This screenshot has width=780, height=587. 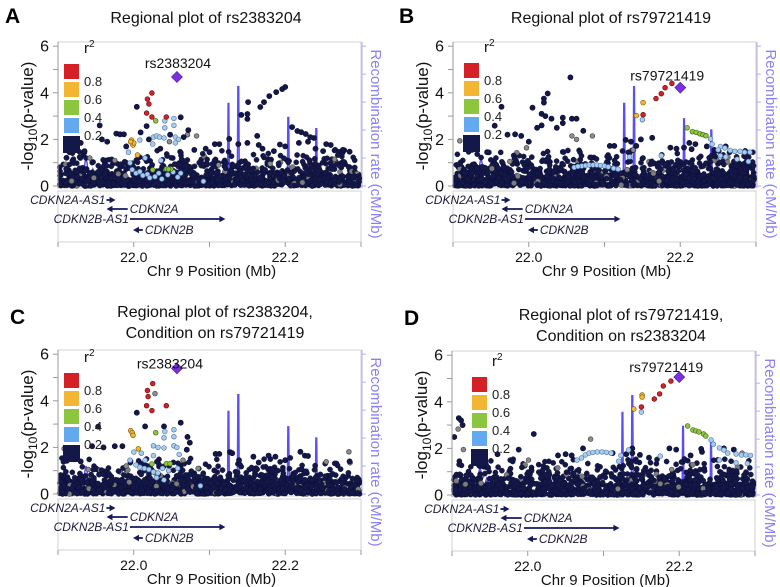 I want to click on legend-swatch, so click(x=471, y=70).